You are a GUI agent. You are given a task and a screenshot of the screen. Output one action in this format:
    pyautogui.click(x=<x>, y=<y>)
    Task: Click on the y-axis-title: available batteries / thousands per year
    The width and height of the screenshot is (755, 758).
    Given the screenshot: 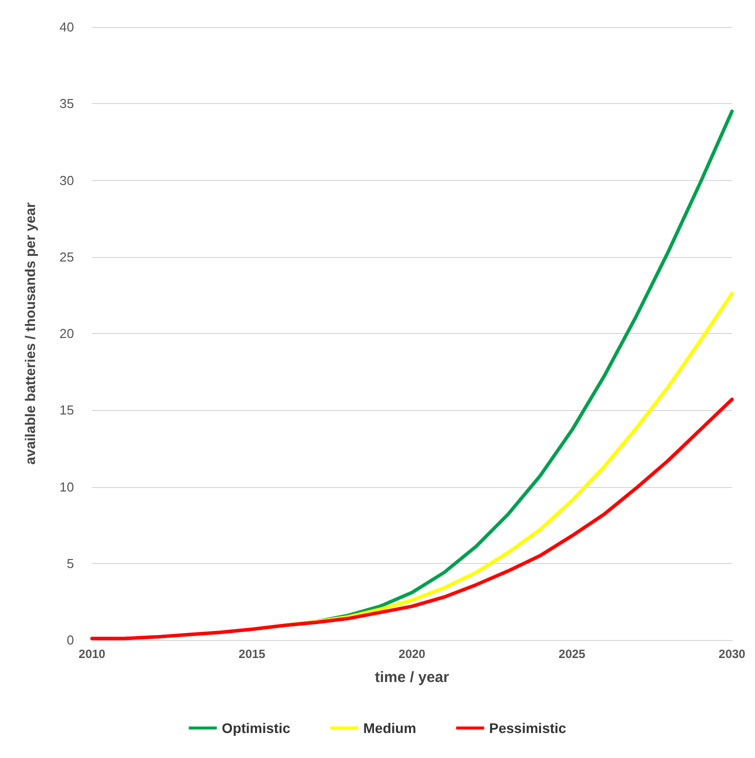 What is the action you would take?
    pyautogui.click(x=30, y=333)
    